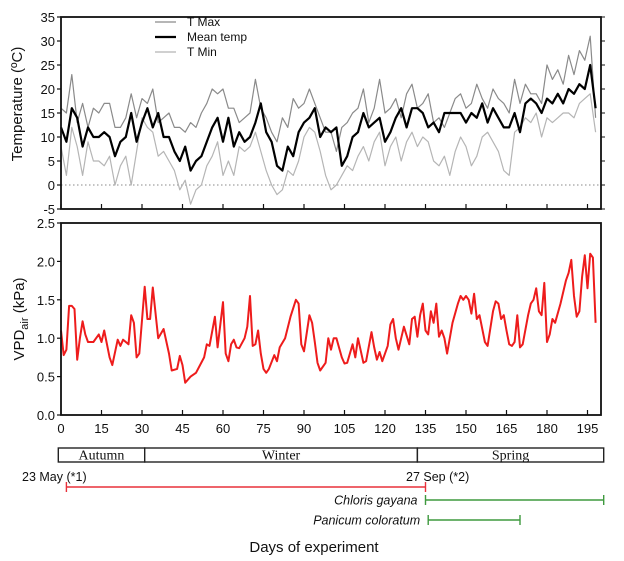  I want to click on chloris-gayana-period-label: Chloris gayana, so click(375, 501).